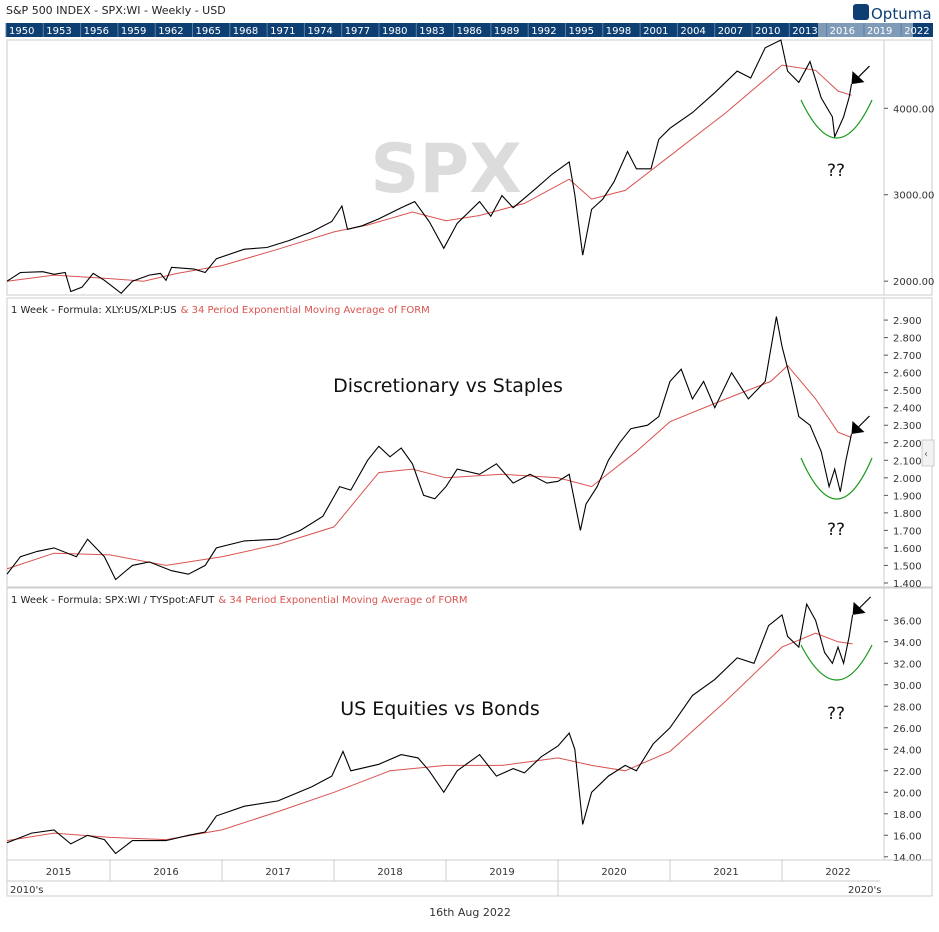 Image resolution: width=939 pixels, height=932 pixels. What do you see at coordinates (506, 31) in the screenshot?
I see `timeline-year-1989: 1989` at bounding box center [506, 31].